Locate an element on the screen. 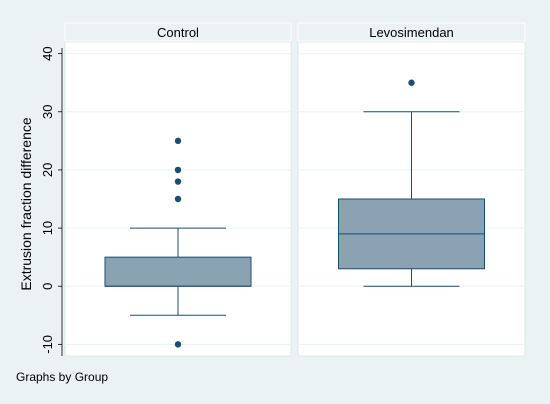 This screenshot has height=404, width=550. y-axis-title: Extrusion fraction difference is located at coordinates (26, 203).